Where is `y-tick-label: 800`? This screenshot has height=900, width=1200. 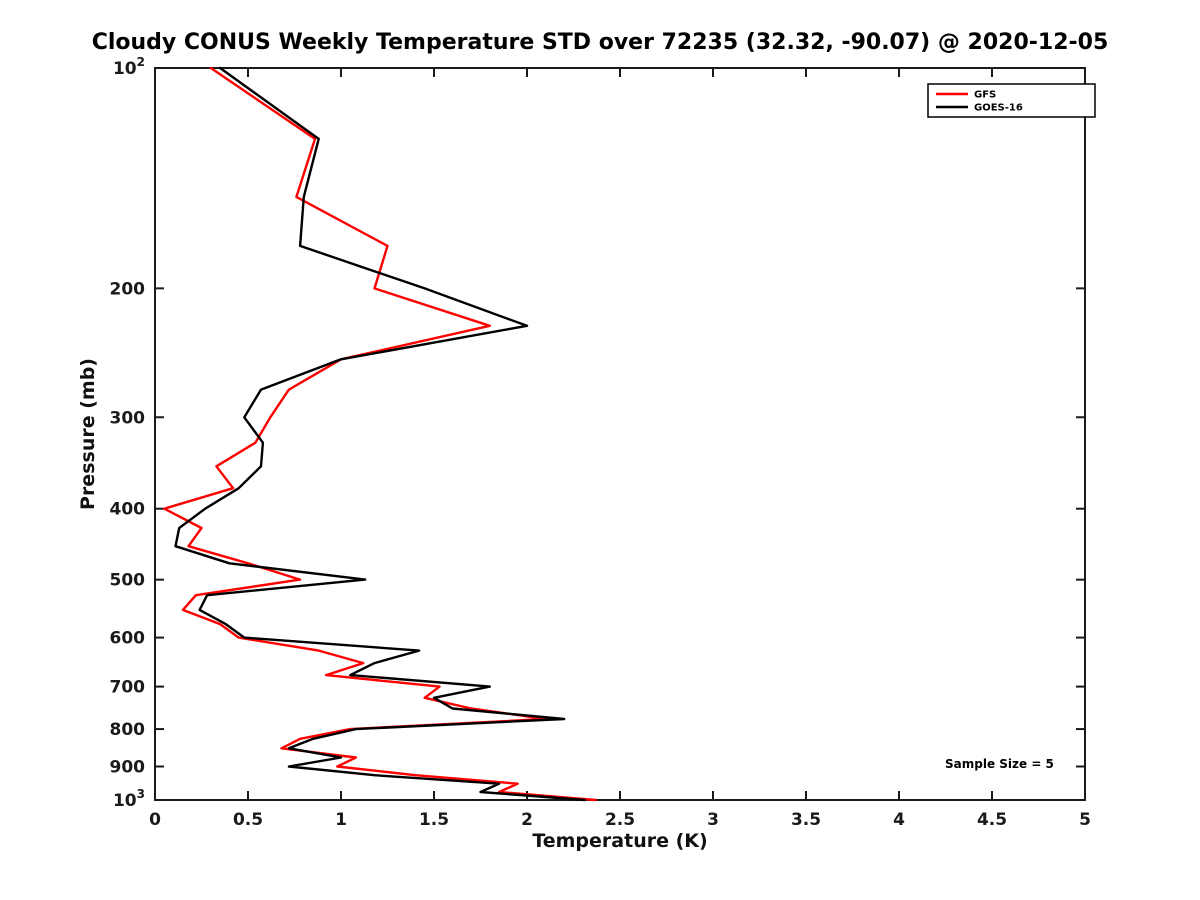 y-tick-label: 800 is located at coordinates (128, 730).